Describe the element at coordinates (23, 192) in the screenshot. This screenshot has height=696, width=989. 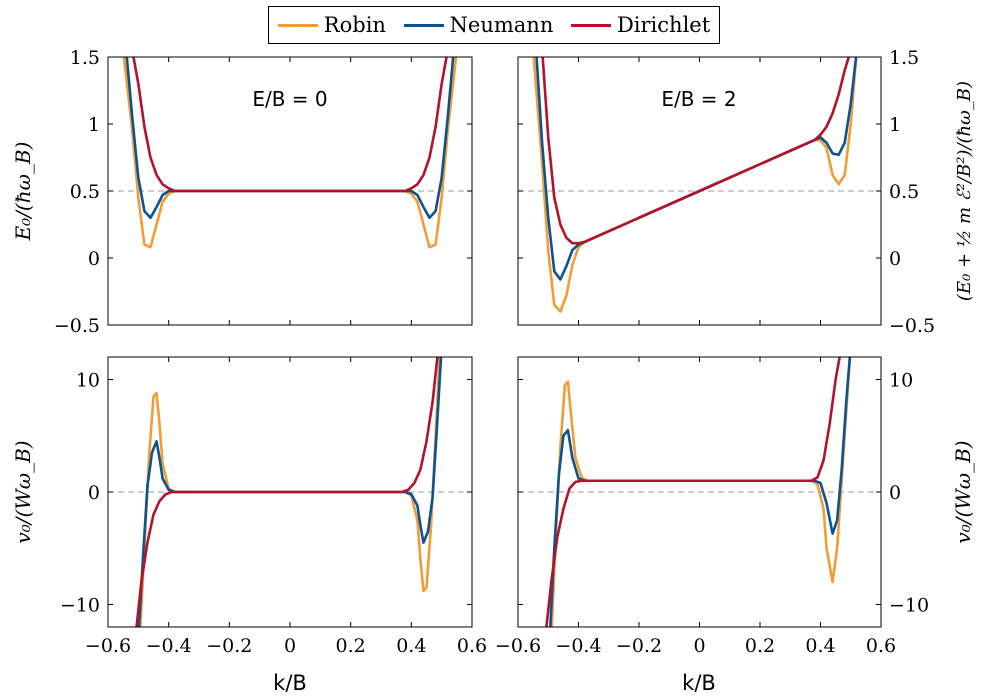
I see `ylabel-top-left: E₀/(ħω_B)` at that location.